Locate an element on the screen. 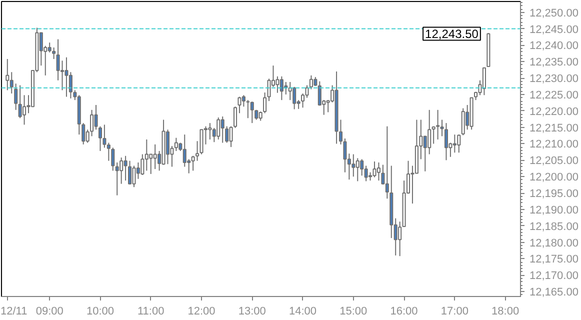 The width and height of the screenshot is (581, 320). y-tick-label: 12,180.00 is located at coordinates (554, 243).